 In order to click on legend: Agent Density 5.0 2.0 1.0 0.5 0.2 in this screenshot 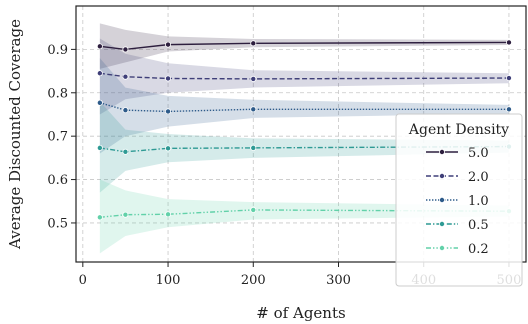, I will do `click(459, 200)`.